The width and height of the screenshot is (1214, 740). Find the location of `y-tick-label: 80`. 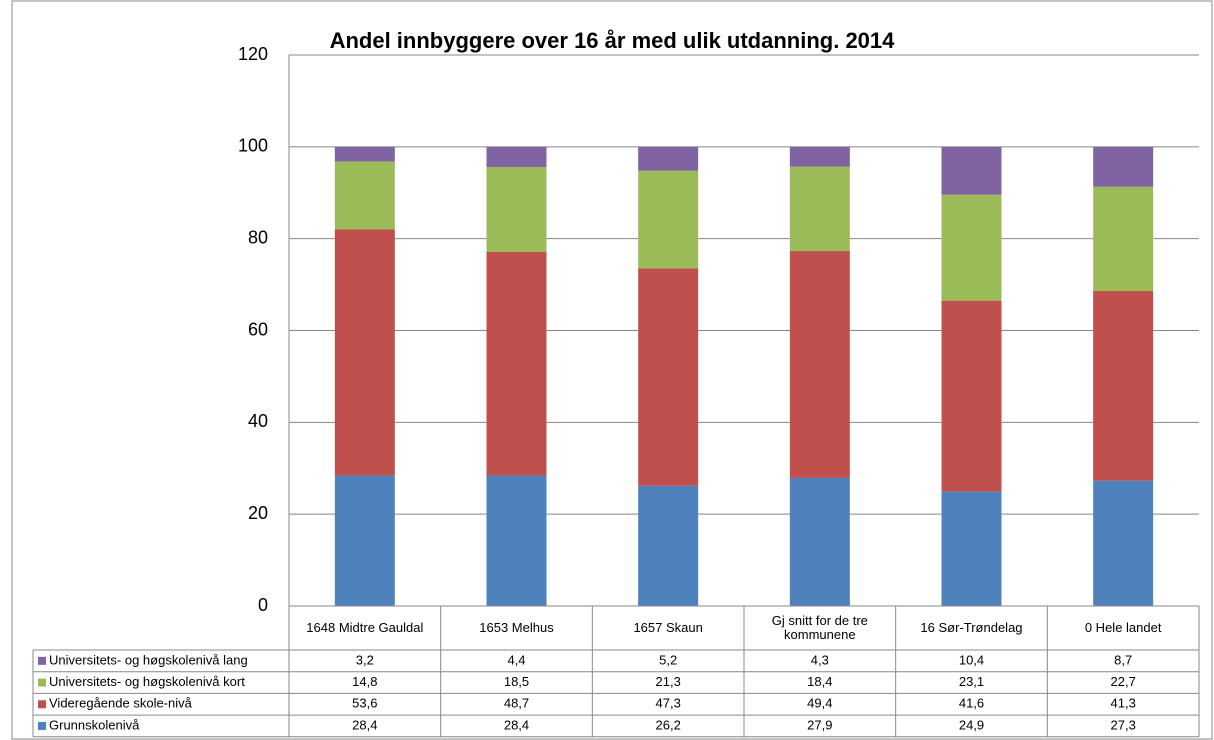

y-tick-label: 80 is located at coordinates (258, 237).